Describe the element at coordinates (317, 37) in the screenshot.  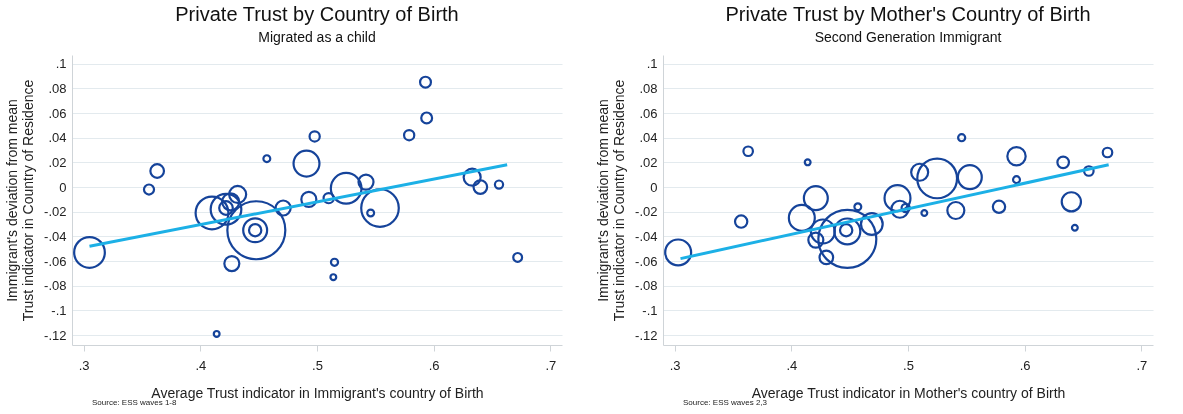
I see `chart-subtitle: Migrated as a child` at that location.